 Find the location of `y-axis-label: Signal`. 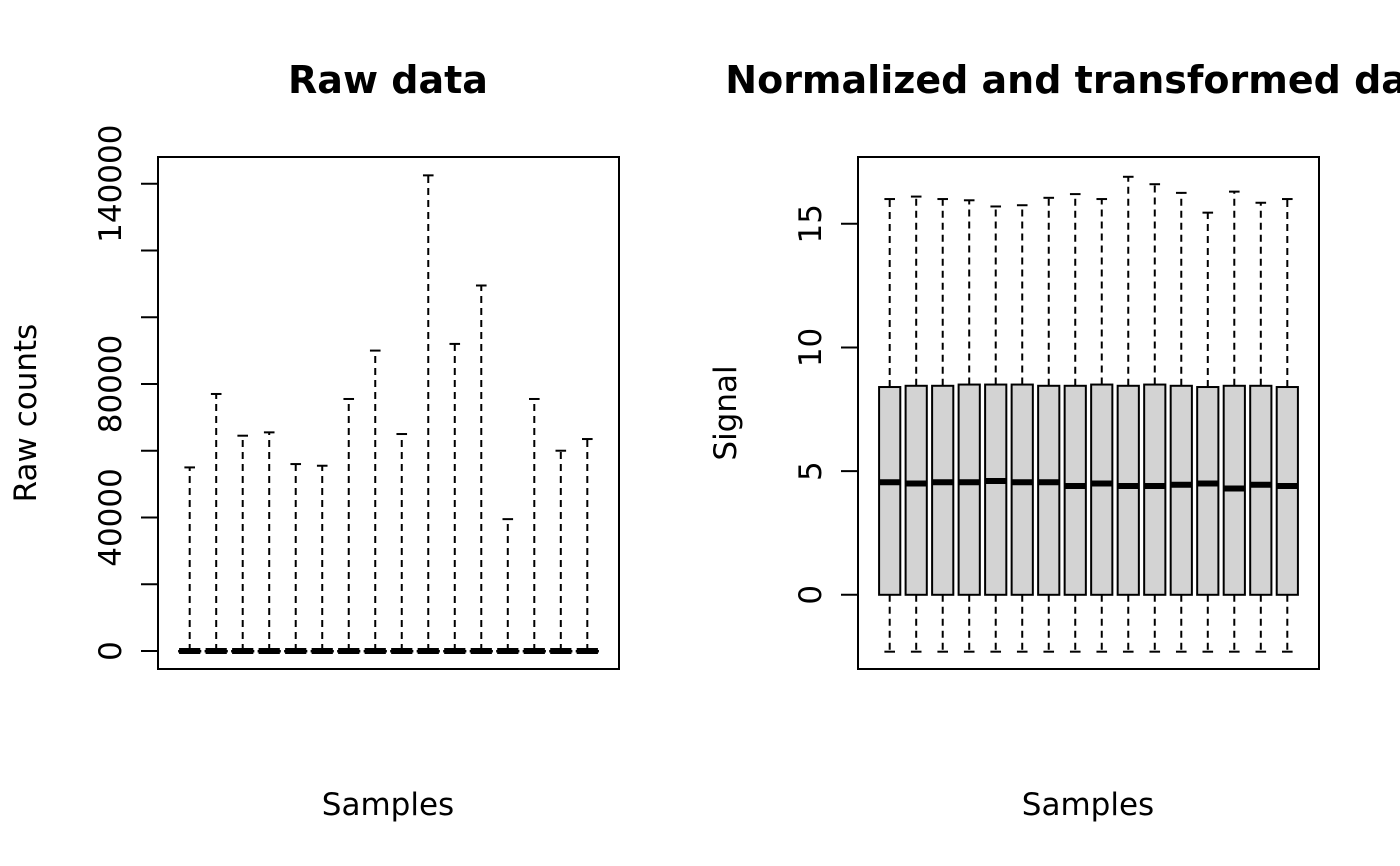

y-axis-label: Signal is located at coordinates (726, 412).